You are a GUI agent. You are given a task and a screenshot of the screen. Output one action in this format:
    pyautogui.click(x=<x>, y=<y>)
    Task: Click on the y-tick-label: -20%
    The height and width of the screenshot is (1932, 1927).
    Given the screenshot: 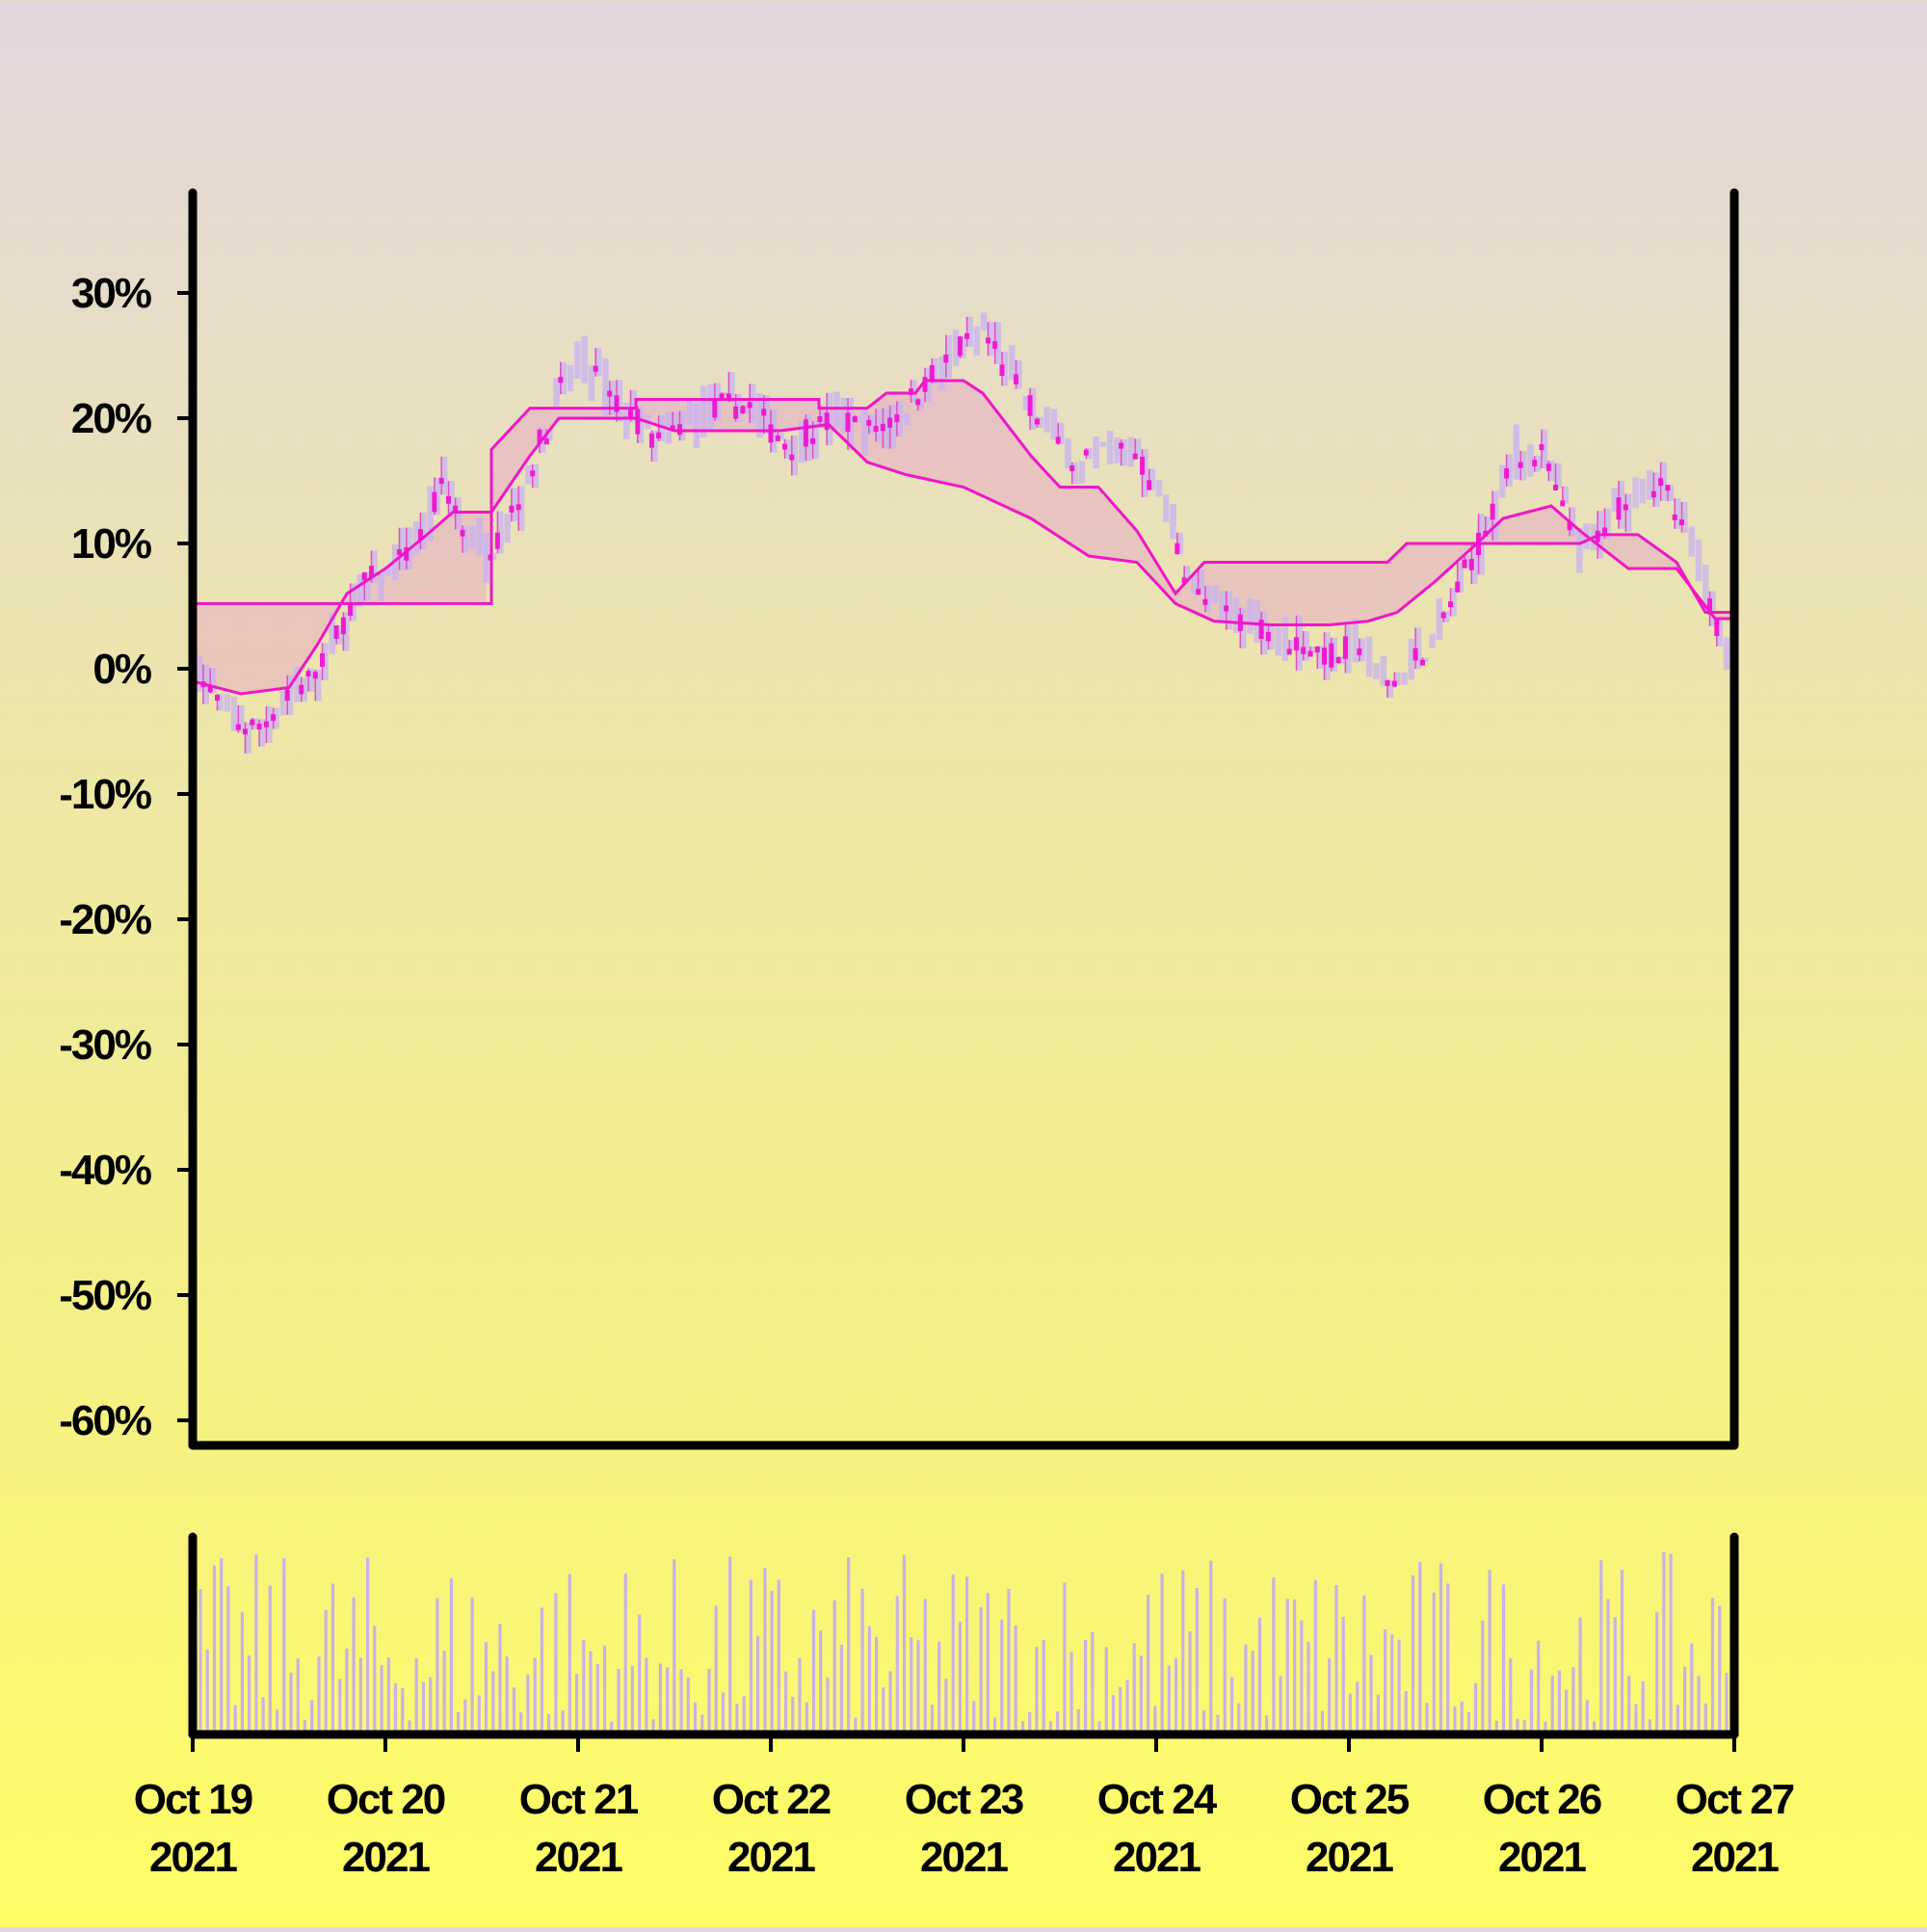 What is the action you would take?
    pyautogui.click(x=105, y=919)
    